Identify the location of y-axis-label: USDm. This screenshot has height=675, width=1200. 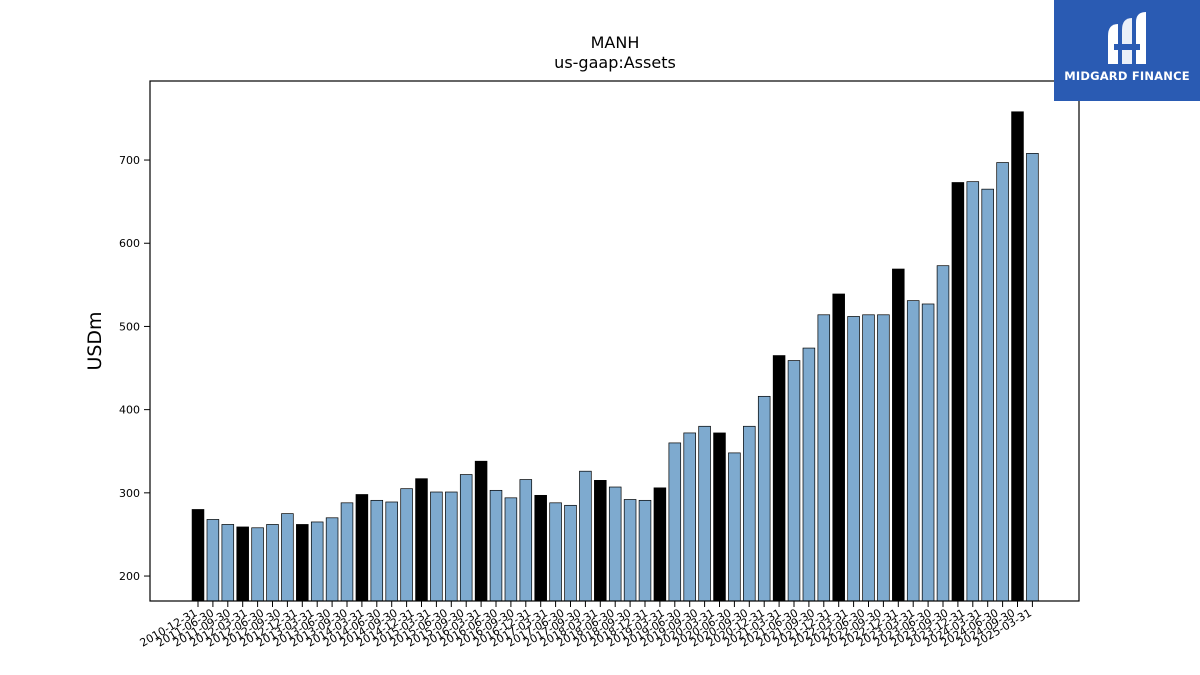
(95, 340).